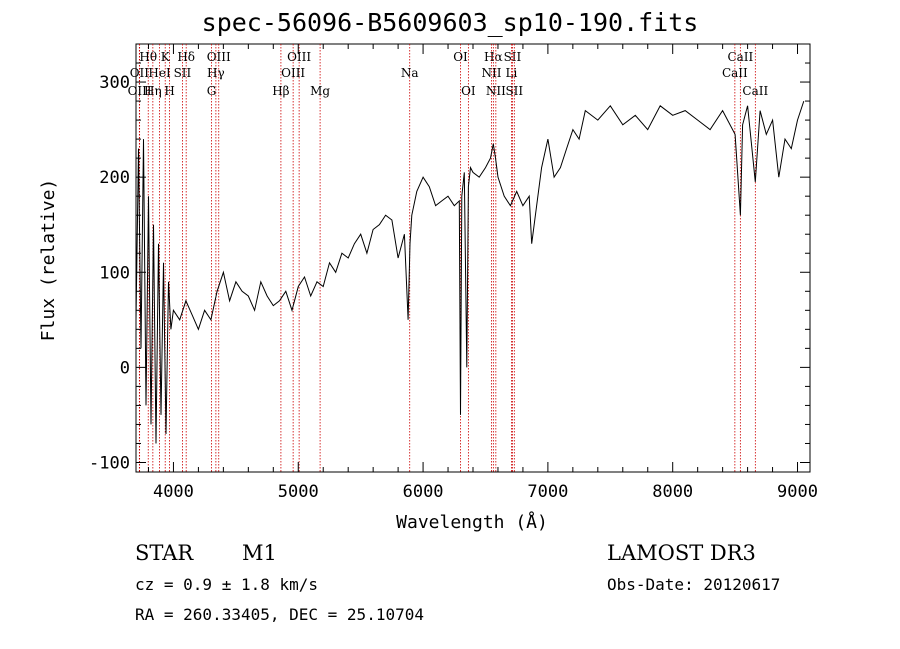  Describe the element at coordinates (472, 522) in the screenshot. I see `x-axis-label: Wavelength (Å)` at that location.